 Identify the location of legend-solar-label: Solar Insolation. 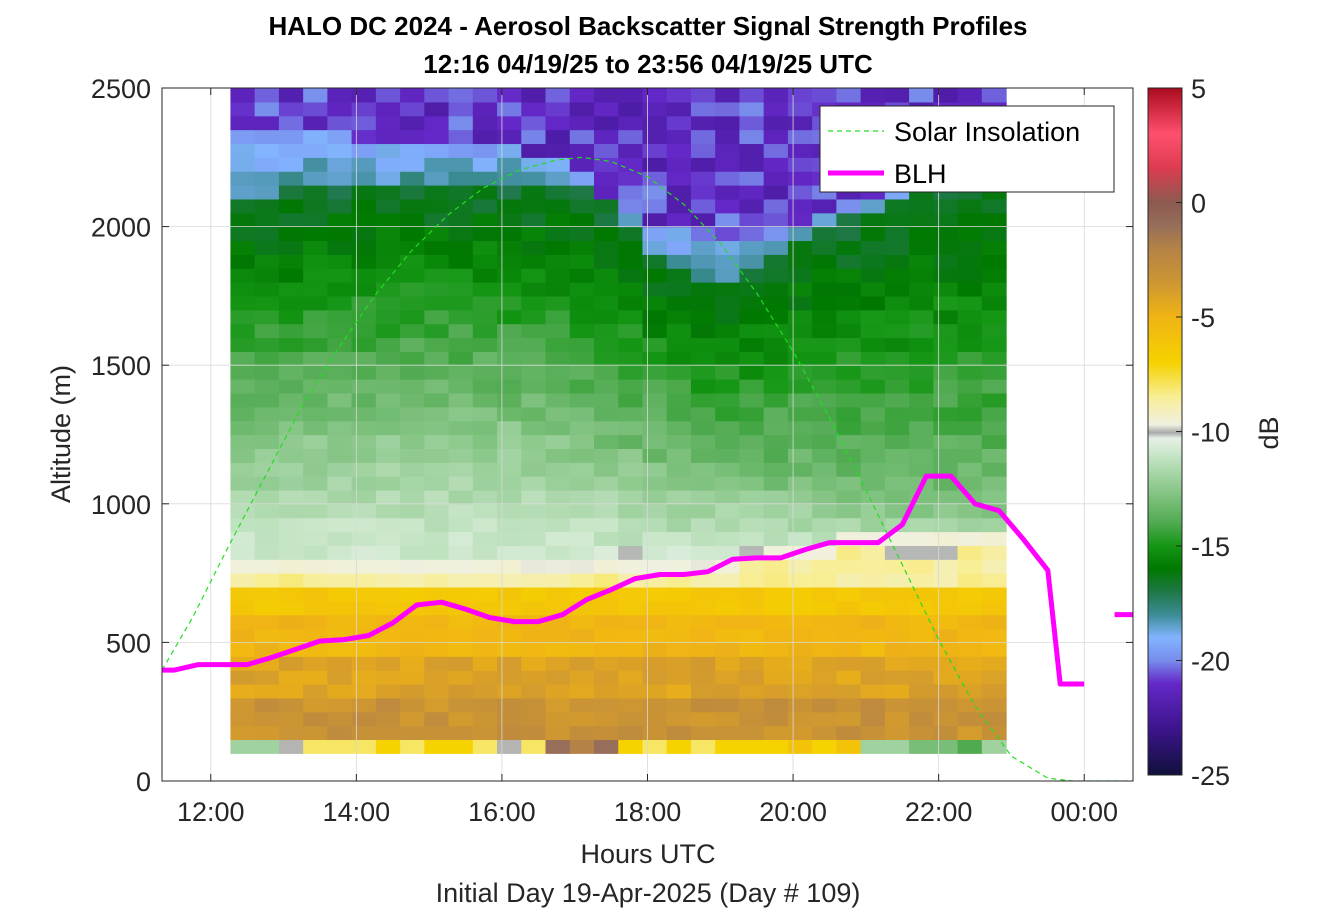
(987, 132).